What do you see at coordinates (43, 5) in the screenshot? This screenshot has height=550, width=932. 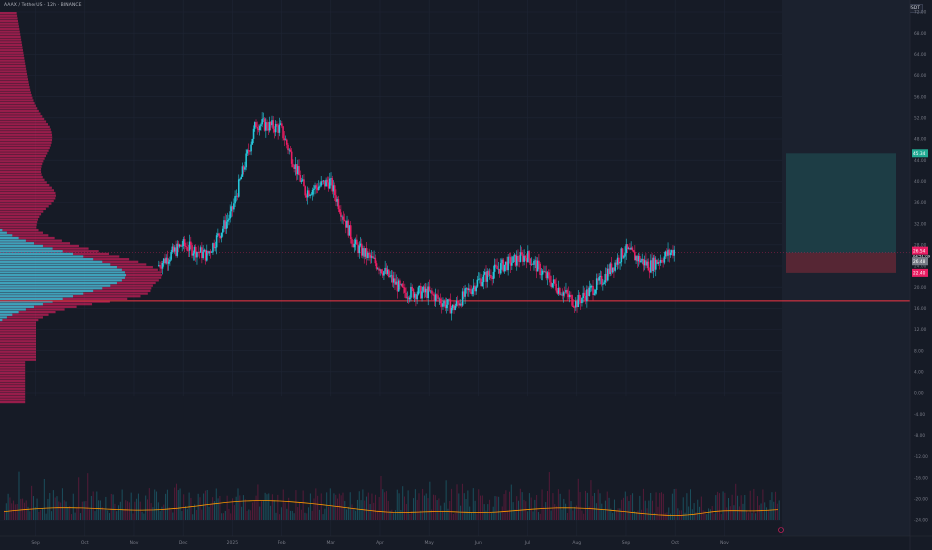 I see `symbol-title: AAAX / TetherUS · 12h · BINANCE` at bounding box center [43, 5].